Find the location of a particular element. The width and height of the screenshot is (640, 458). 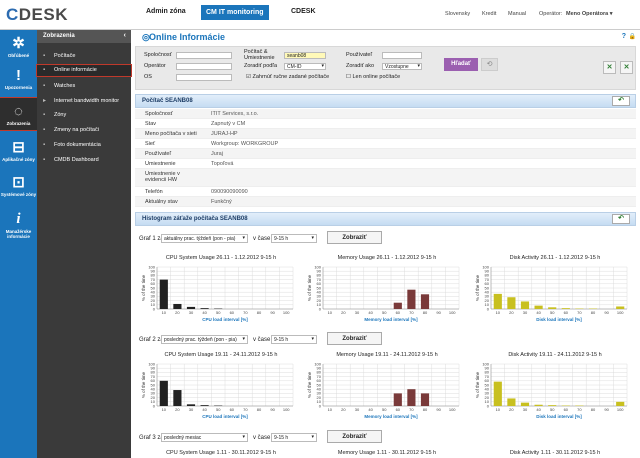

x-axis-label: CPU load interval [%] is located at coordinates (225, 319).